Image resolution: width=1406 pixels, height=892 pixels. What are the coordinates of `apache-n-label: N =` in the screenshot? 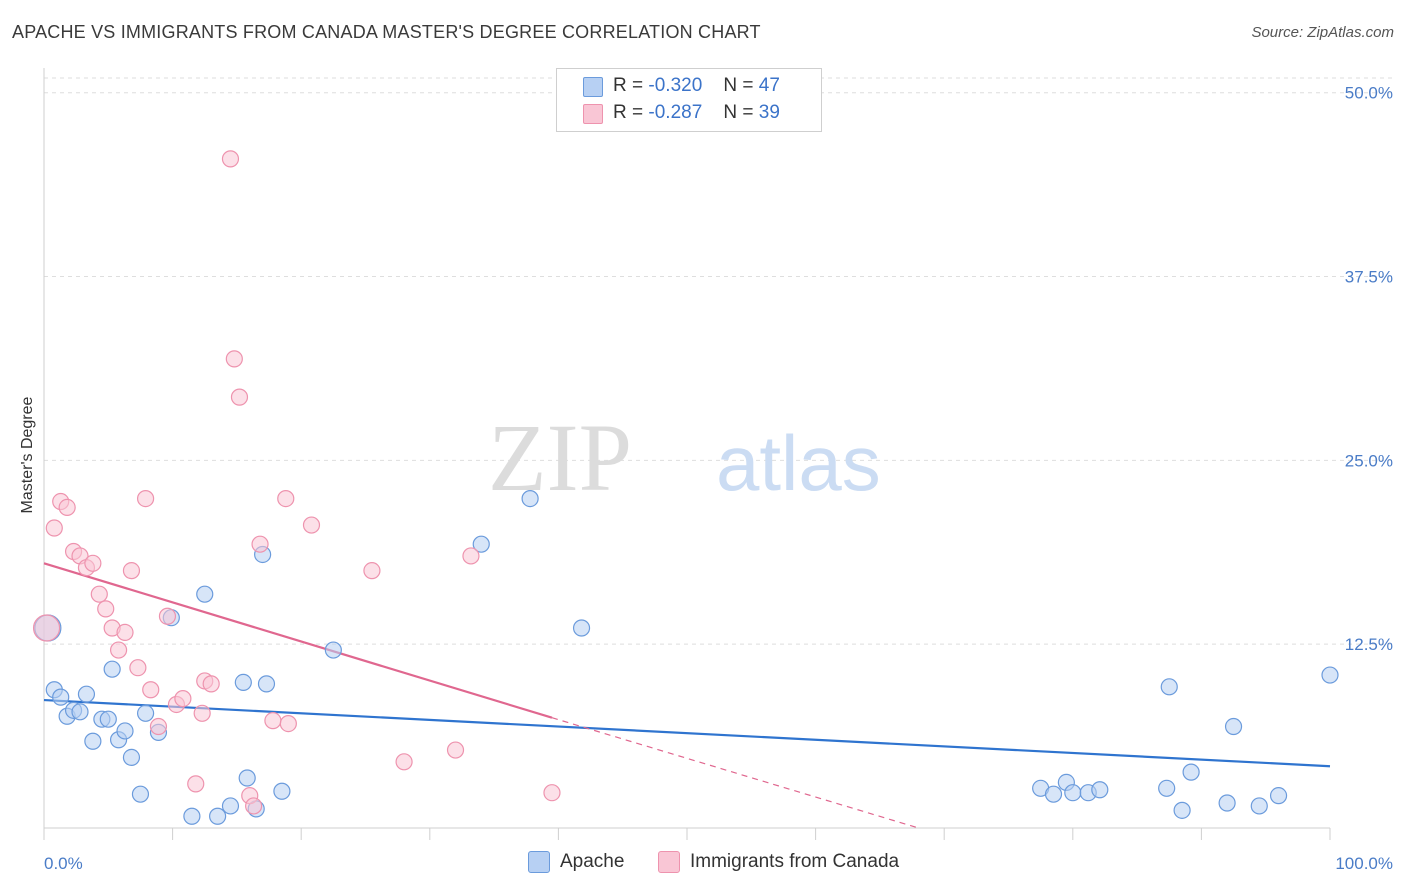 It's located at (738, 85).